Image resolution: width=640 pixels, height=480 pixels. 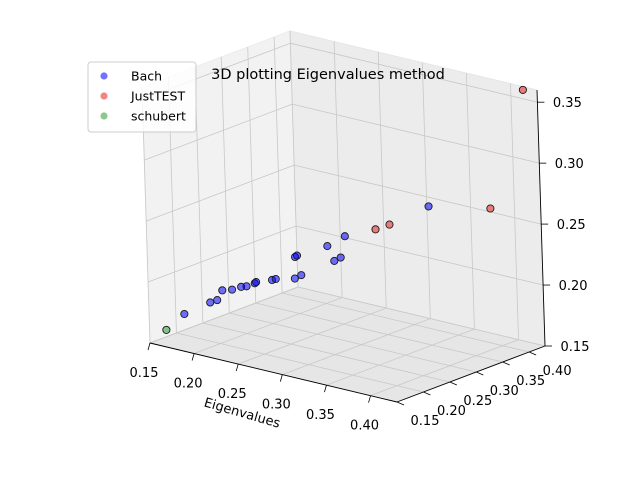 I want to click on legend-label-justtest: JustTEST, so click(x=157, y=96).